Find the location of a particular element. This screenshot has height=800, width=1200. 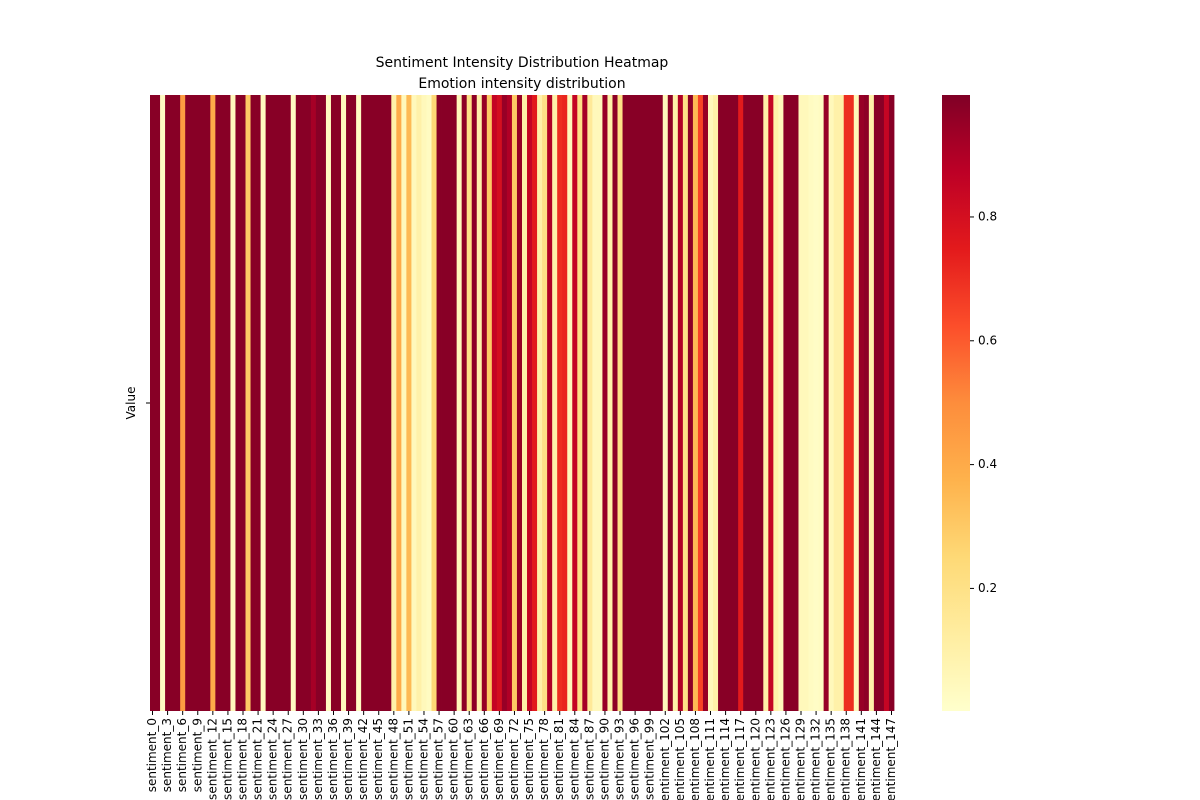

x-tick-label: sentiment_6 is located at coordinates (182, 755).